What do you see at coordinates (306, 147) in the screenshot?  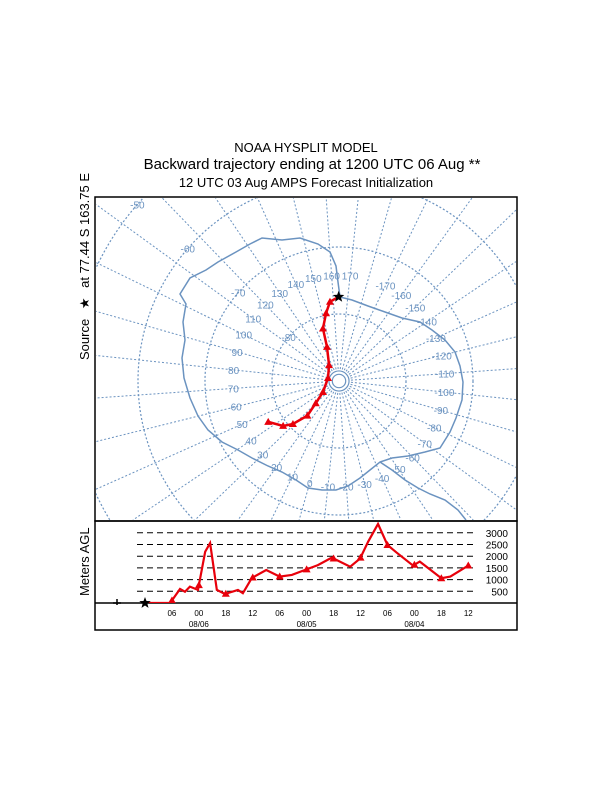 I see `model-title: NOAA HYSPLIT MODEL` at bounding box center [306, 147].